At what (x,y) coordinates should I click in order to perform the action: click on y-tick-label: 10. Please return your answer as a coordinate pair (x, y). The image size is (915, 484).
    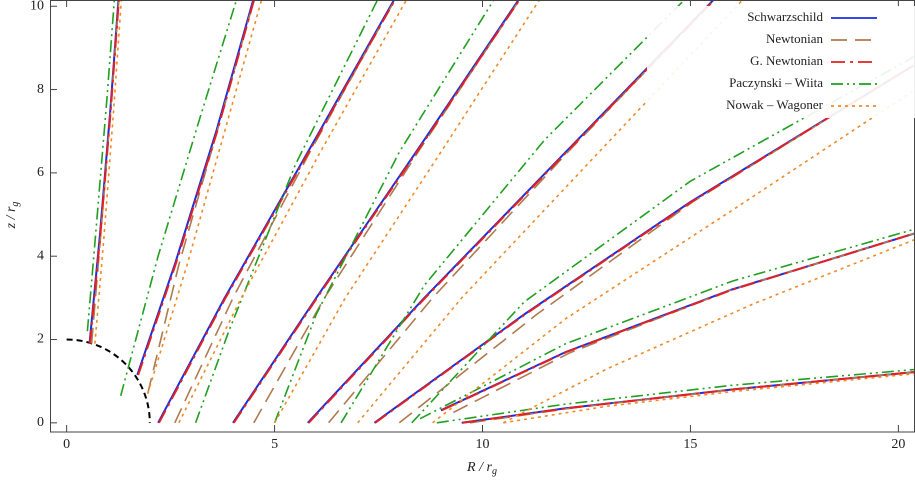
    Looking at the image, I should click on (37, 6).